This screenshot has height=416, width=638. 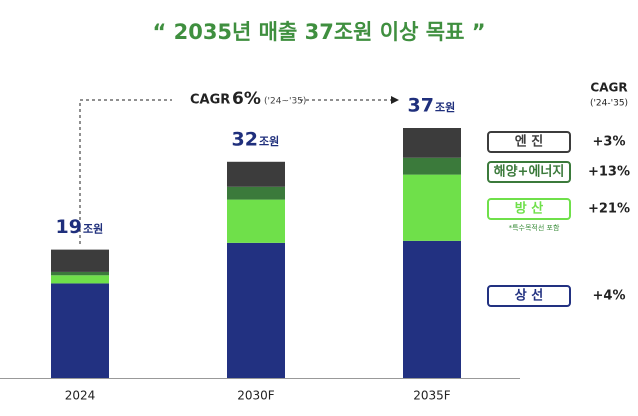 I want to click on annotation-period: ('24~'35), so click(x=285, y=102).